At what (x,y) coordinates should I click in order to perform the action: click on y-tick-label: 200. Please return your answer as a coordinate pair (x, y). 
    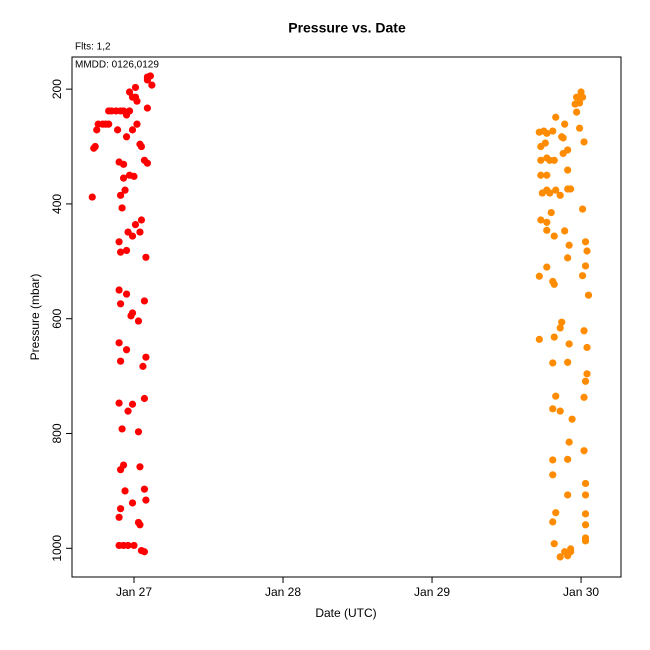
    Looking at the image, I should click on (57, 89).